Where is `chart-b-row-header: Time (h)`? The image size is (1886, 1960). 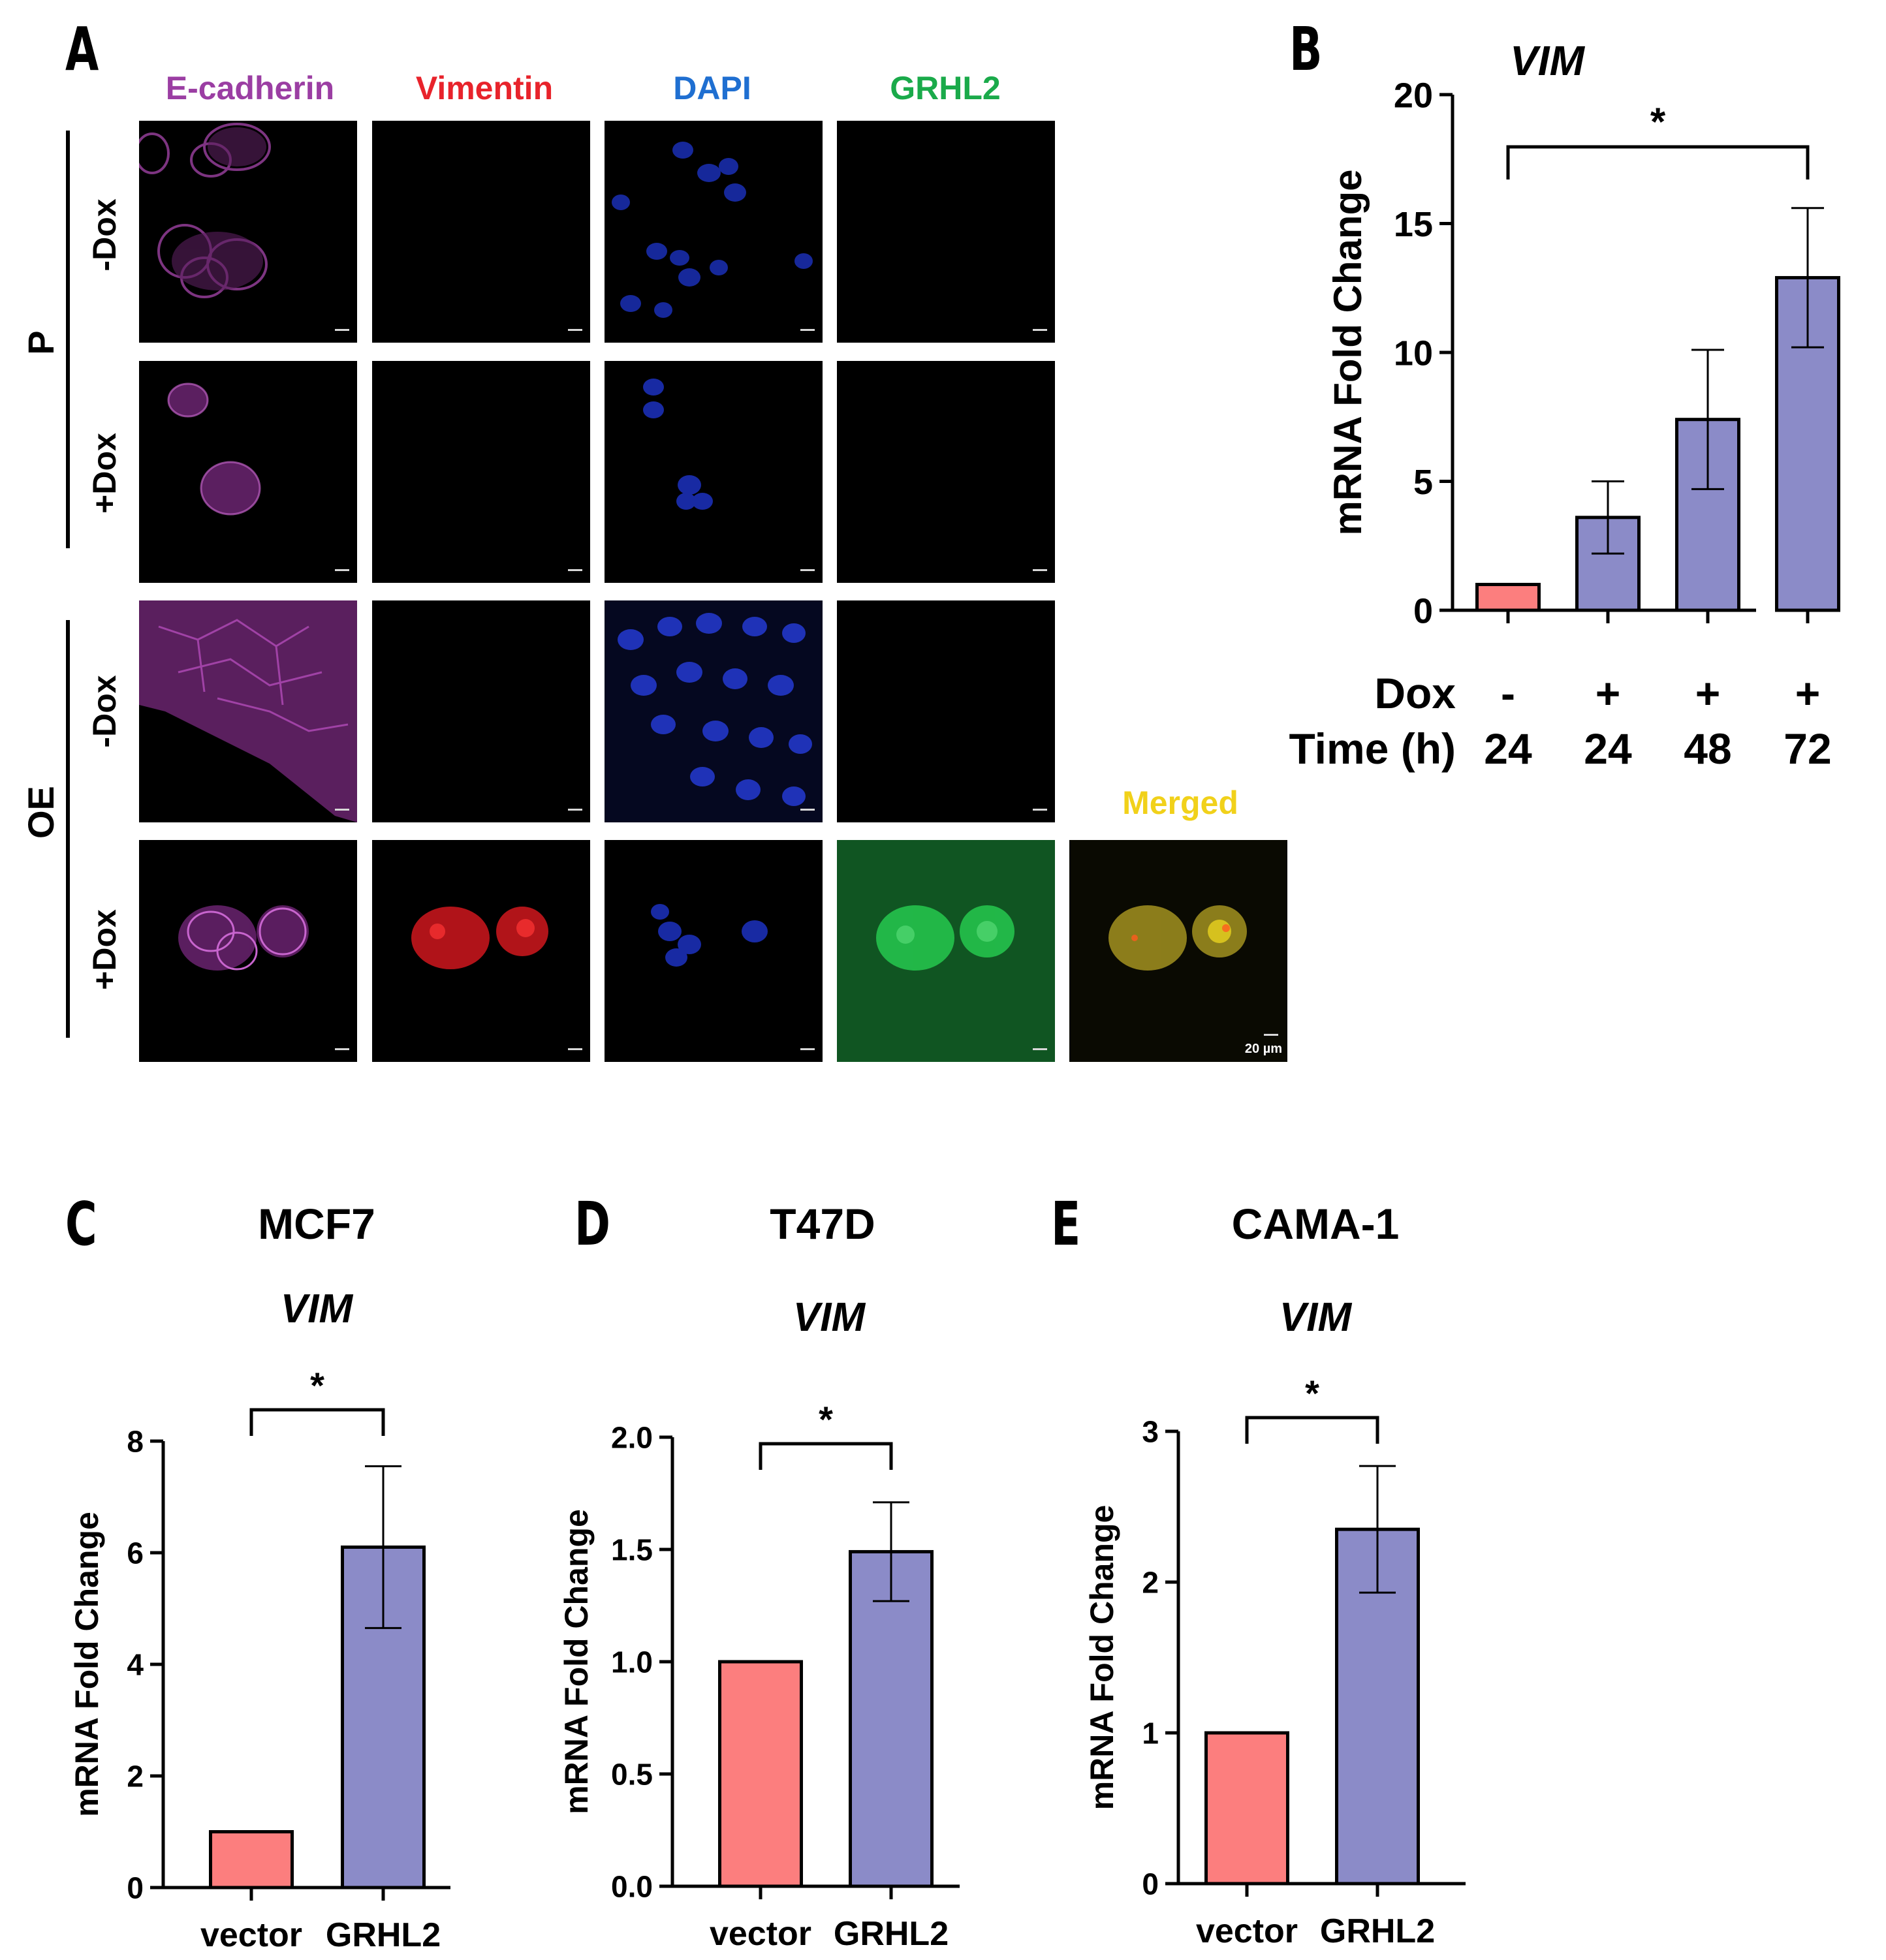 chart-b-row-header: Time (h) is located at coordinates (1372, 748).